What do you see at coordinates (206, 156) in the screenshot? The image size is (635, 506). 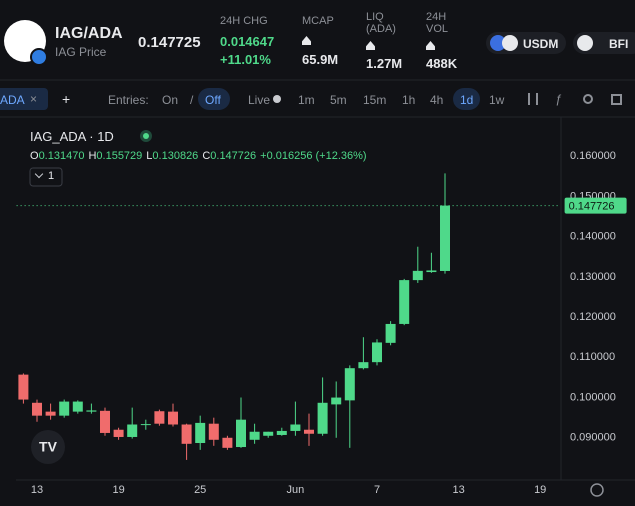 I see `legend-key: C` at bounding box center [206, 156].